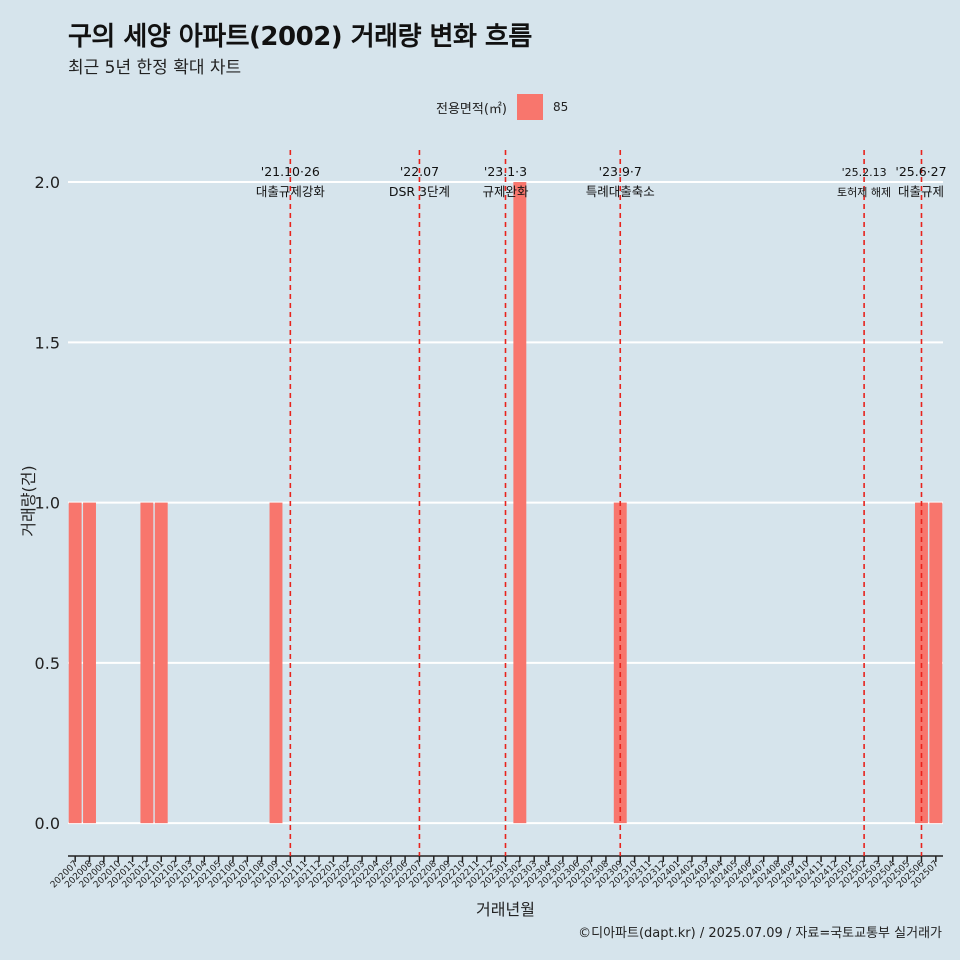 This screenshot has width=960, height=960. What do you see at coordinates (620, 191) in the screenshot?
I see `event-label-3: 특례대출축소` at bounding box center [620, 191].